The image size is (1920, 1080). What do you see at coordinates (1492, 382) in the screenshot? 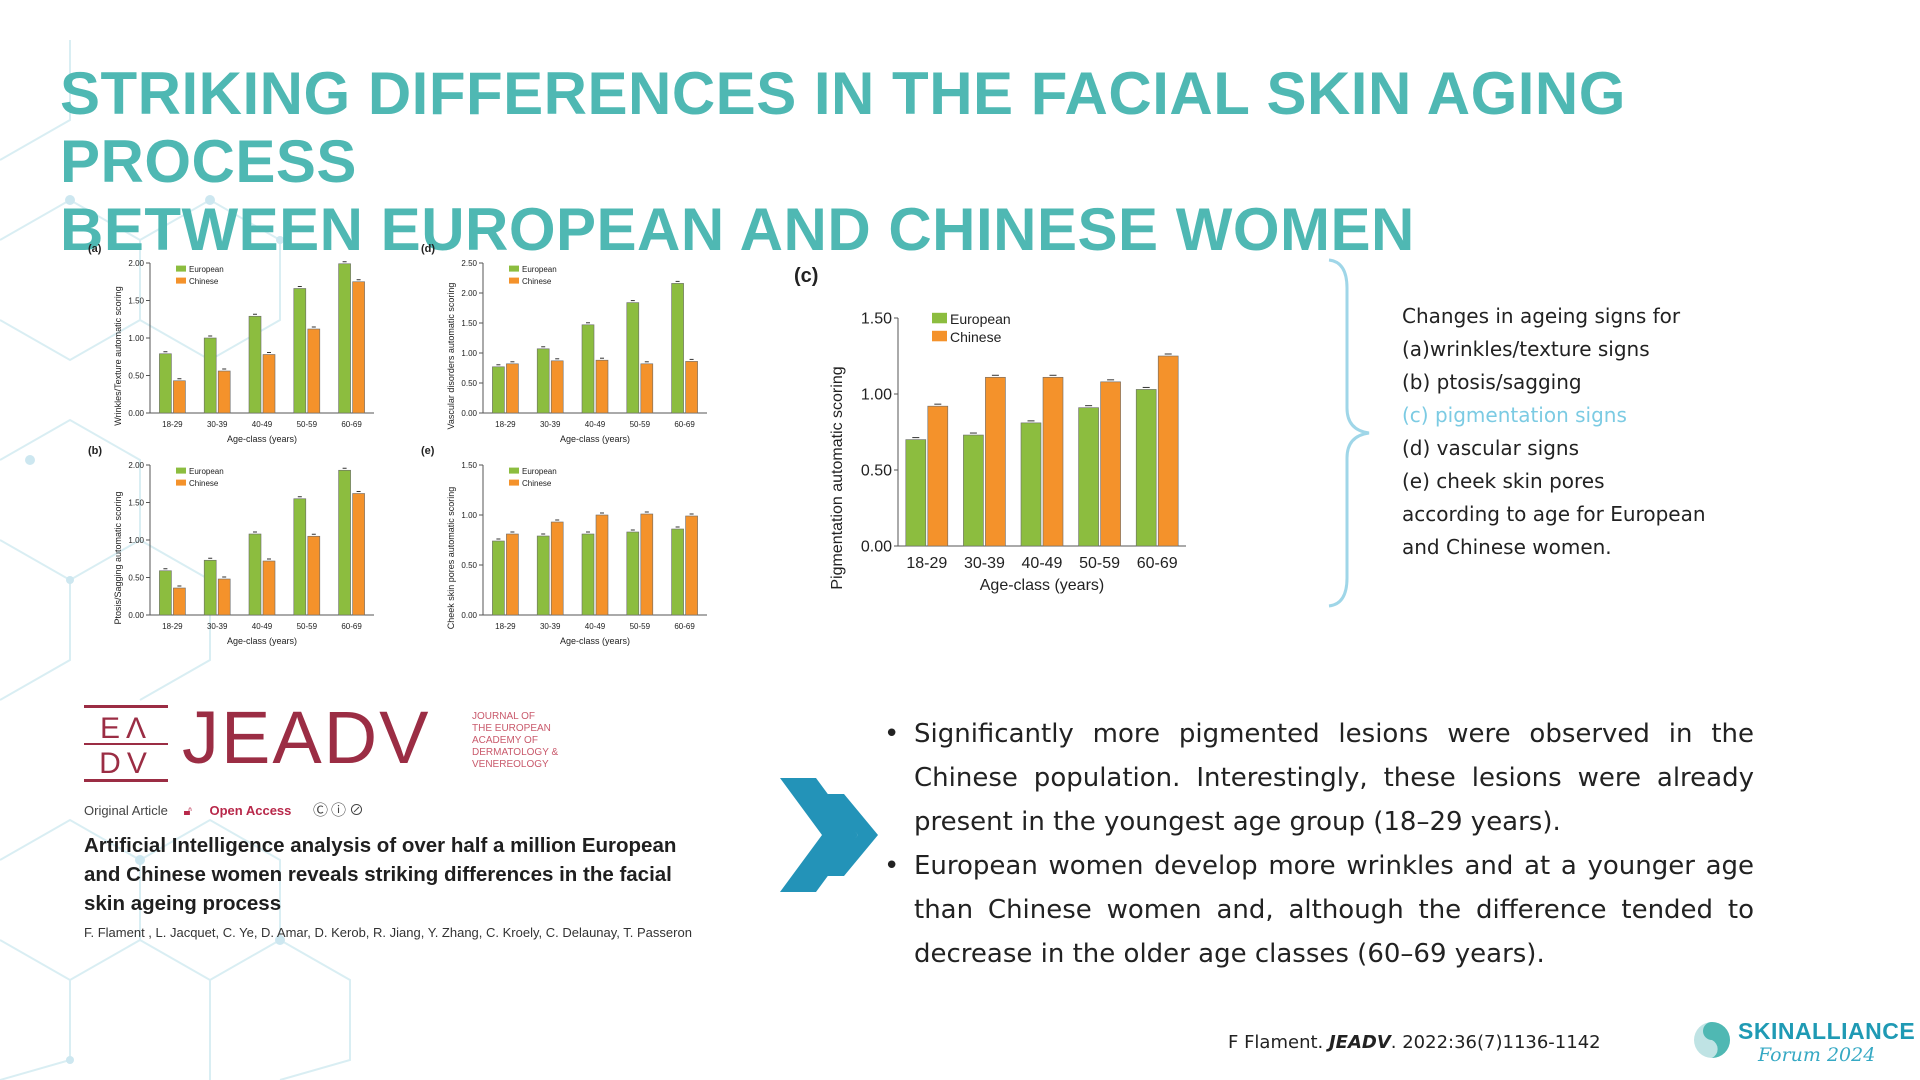
I see `caption-line: (b) ptosis/sagging` at bounding box center [1492, 382].